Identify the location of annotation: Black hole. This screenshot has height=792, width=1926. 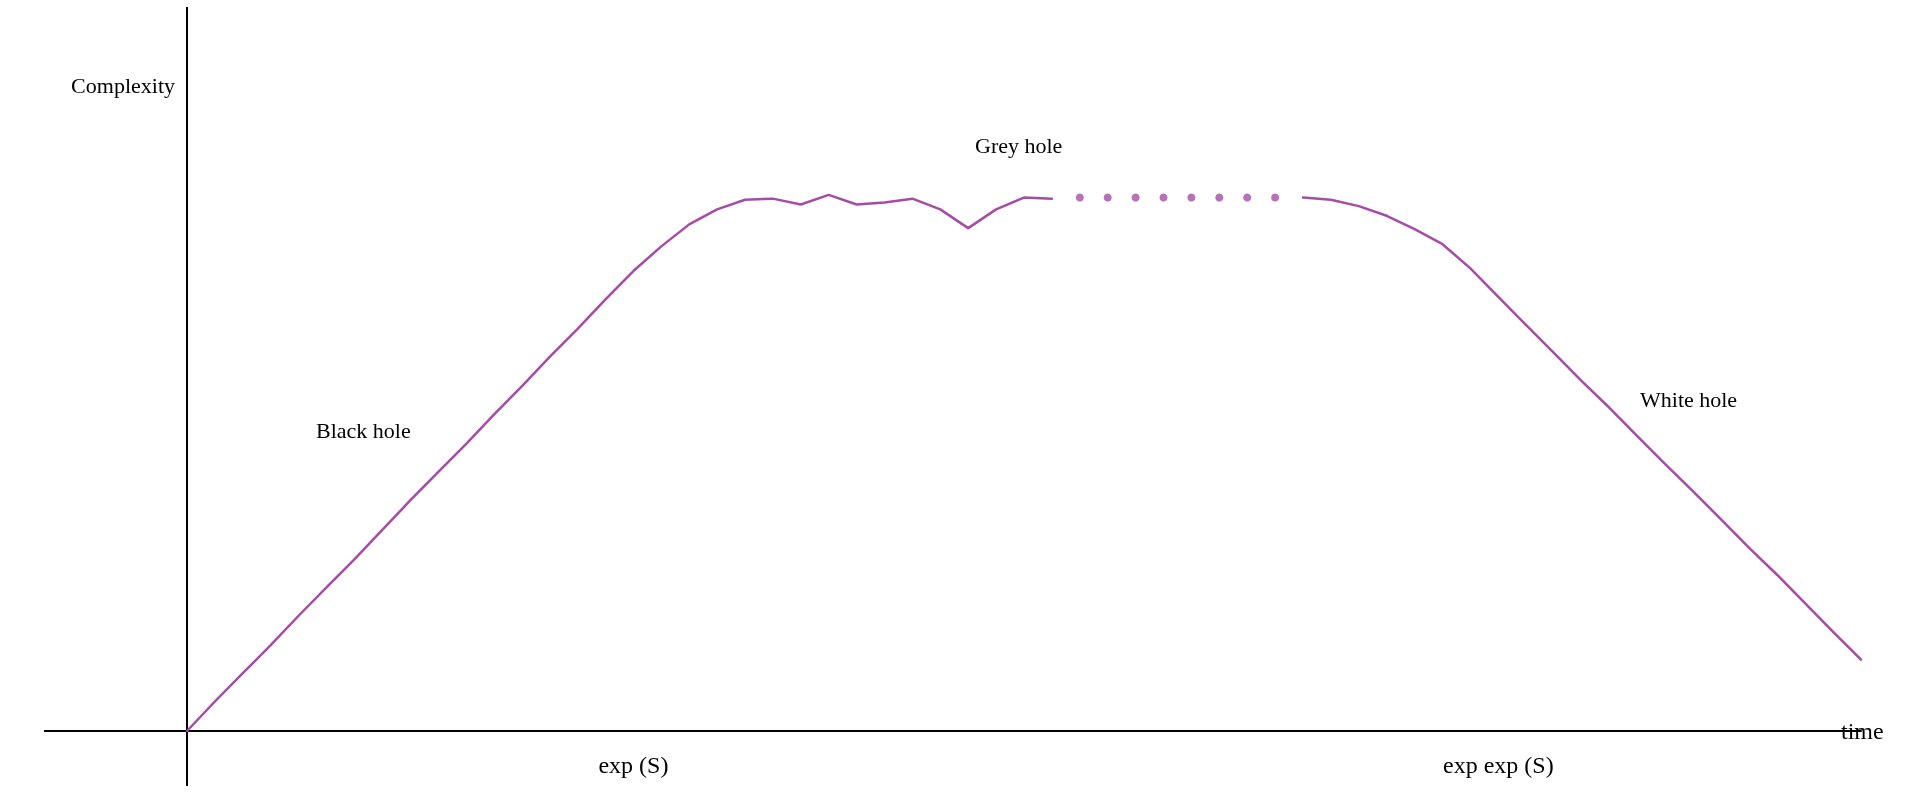
(363, 430).